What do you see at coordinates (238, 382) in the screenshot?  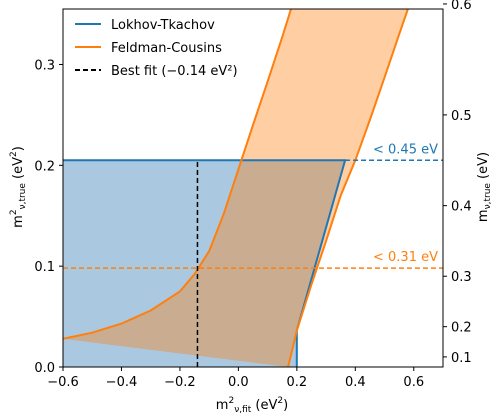 I see `x-tick-label: 0.0` at bounding box center [238, 382].